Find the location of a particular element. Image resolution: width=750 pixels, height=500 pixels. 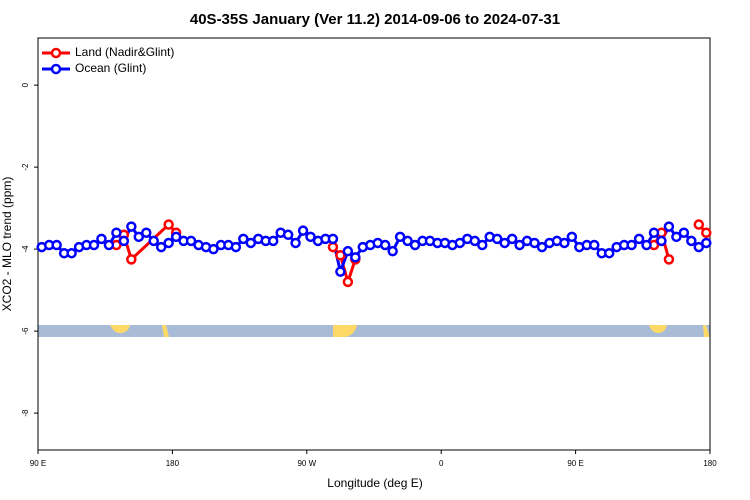

y-tick-label: -6 is located at coordinates (25, 331).